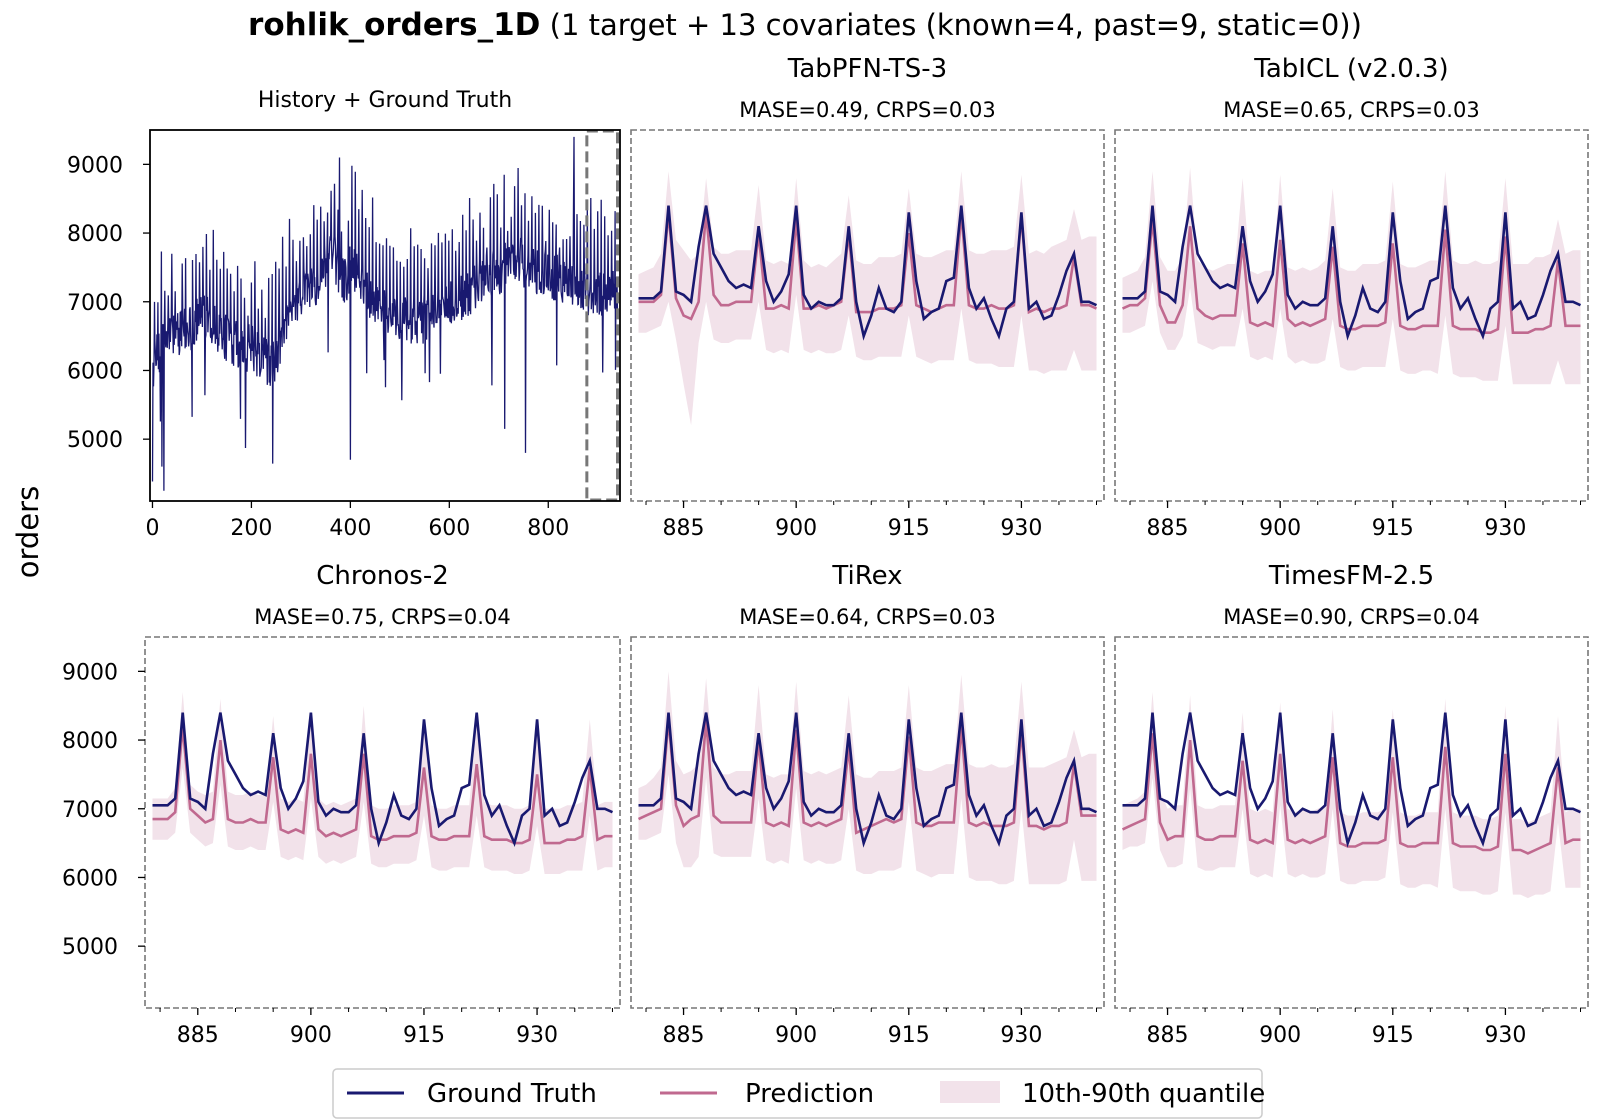 This screenshot has width=1610, height=1120. What do you see at coordinates (1351, 110) in the screenshot?
I see `panel-metrics: MASE=0.65, CRPS=0.03` at bounding box center [1351, 110].